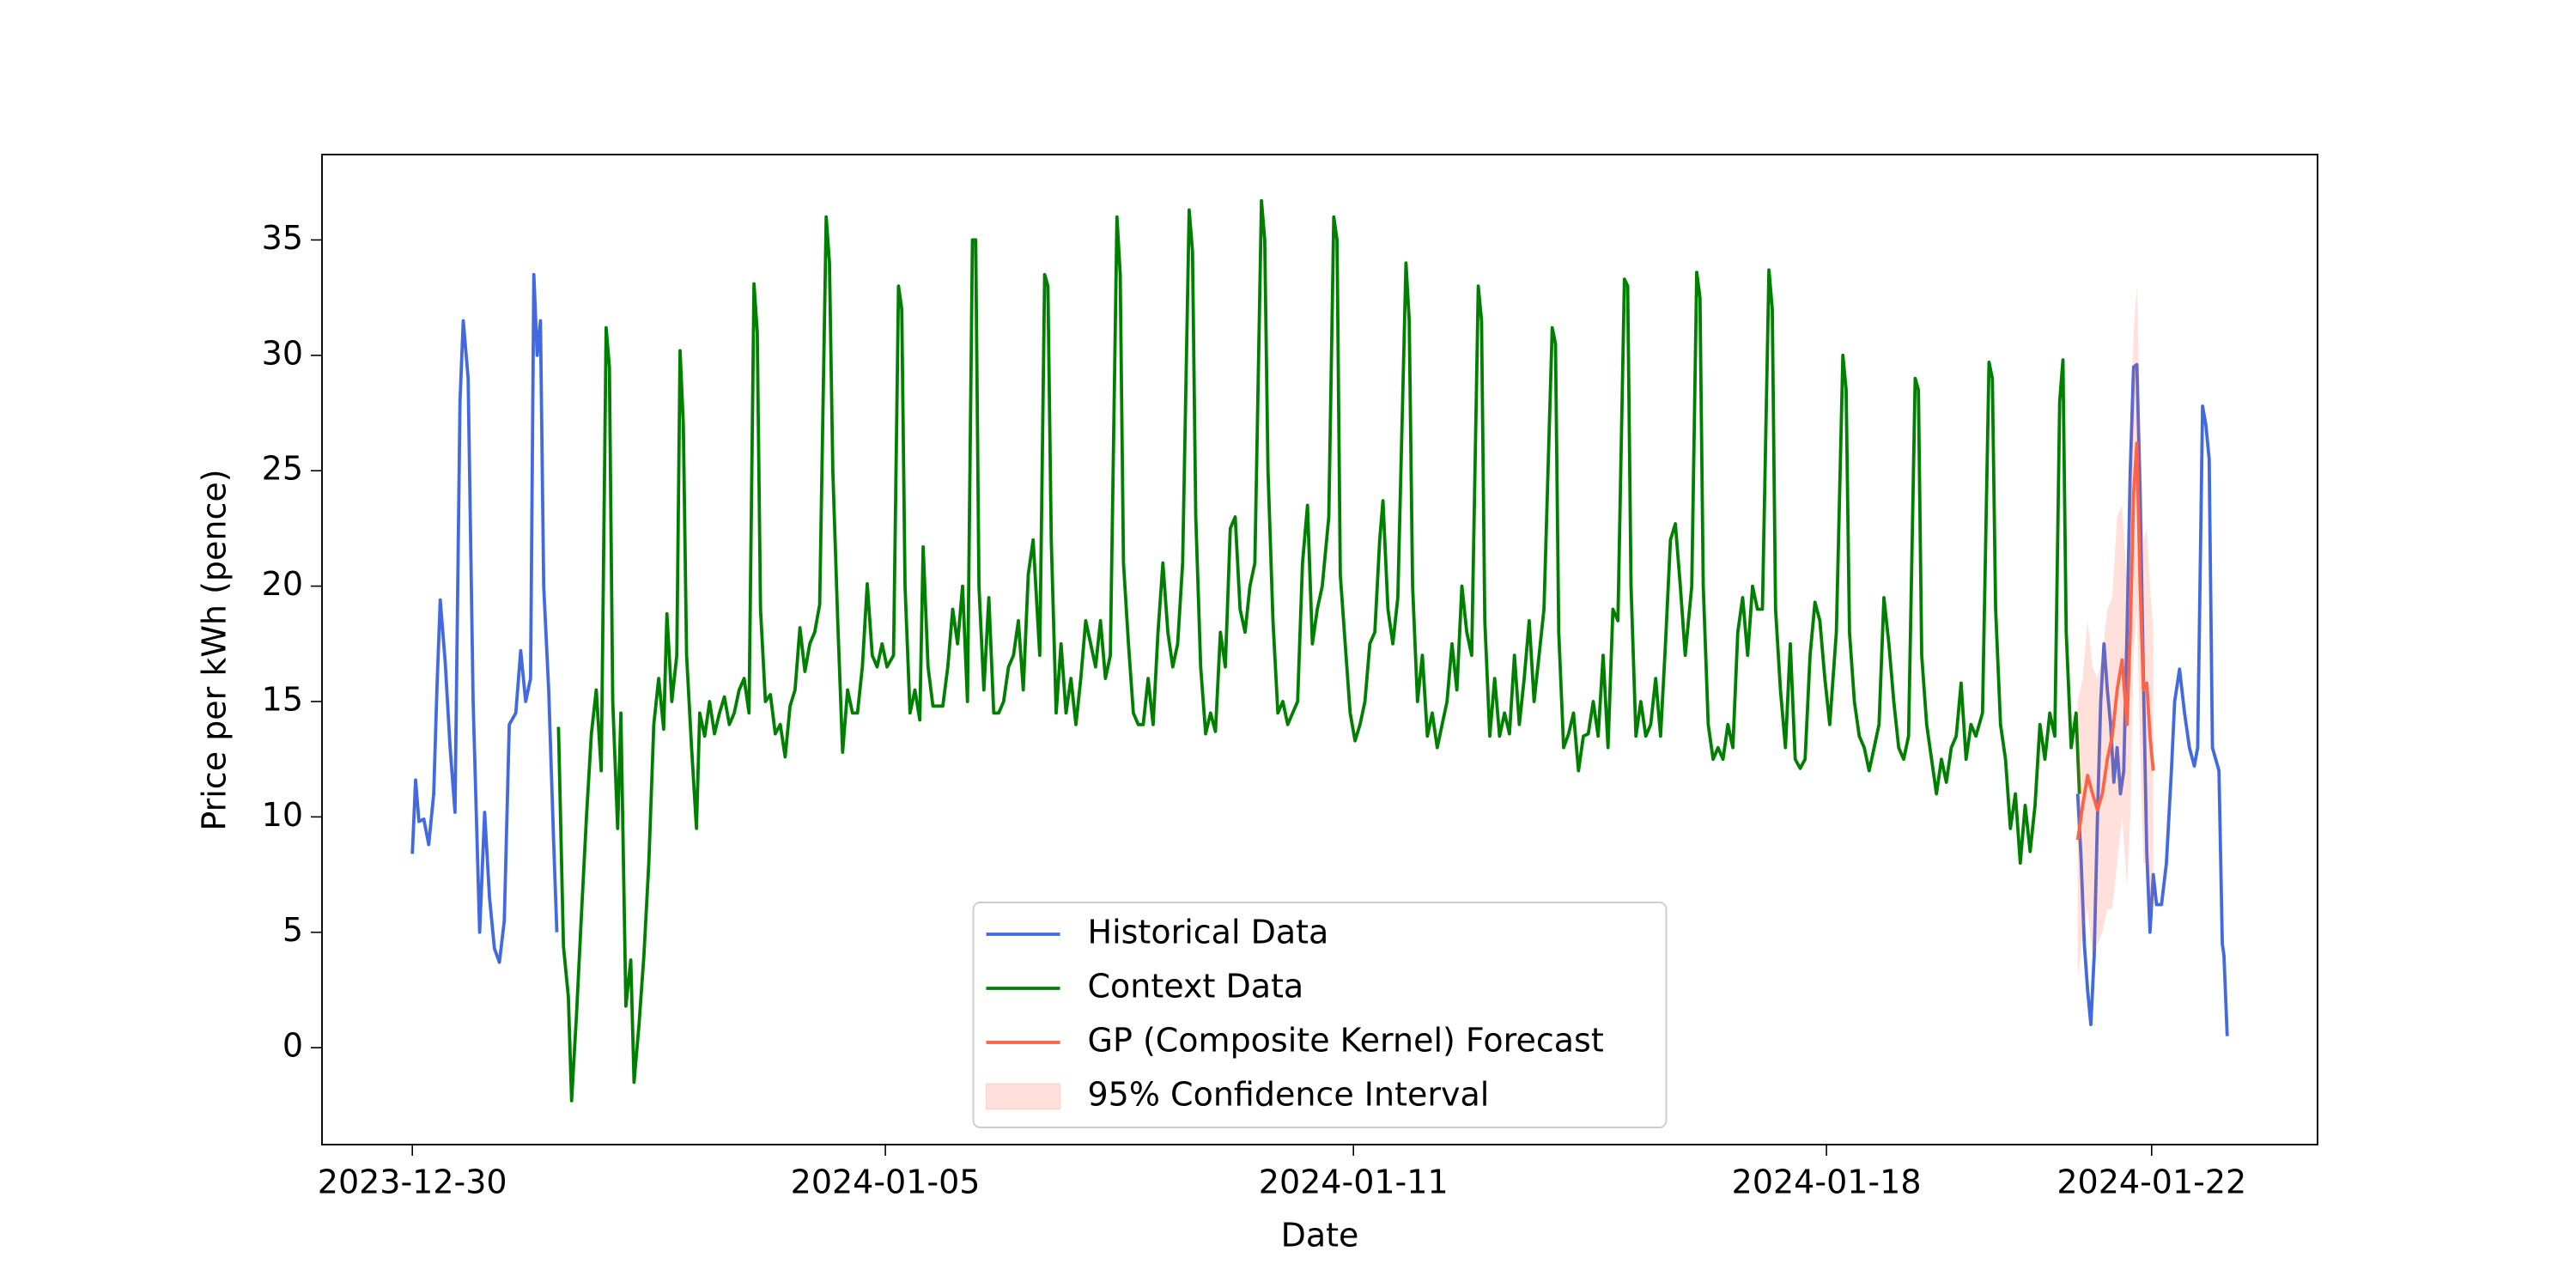 The height and width of the screenshot is (1288, 2576). What do you see at coordinates (1354, 1182) in the screenshot?
I see `x-tick-label: 2024-01-11` at bounding box center [1354, 1182].